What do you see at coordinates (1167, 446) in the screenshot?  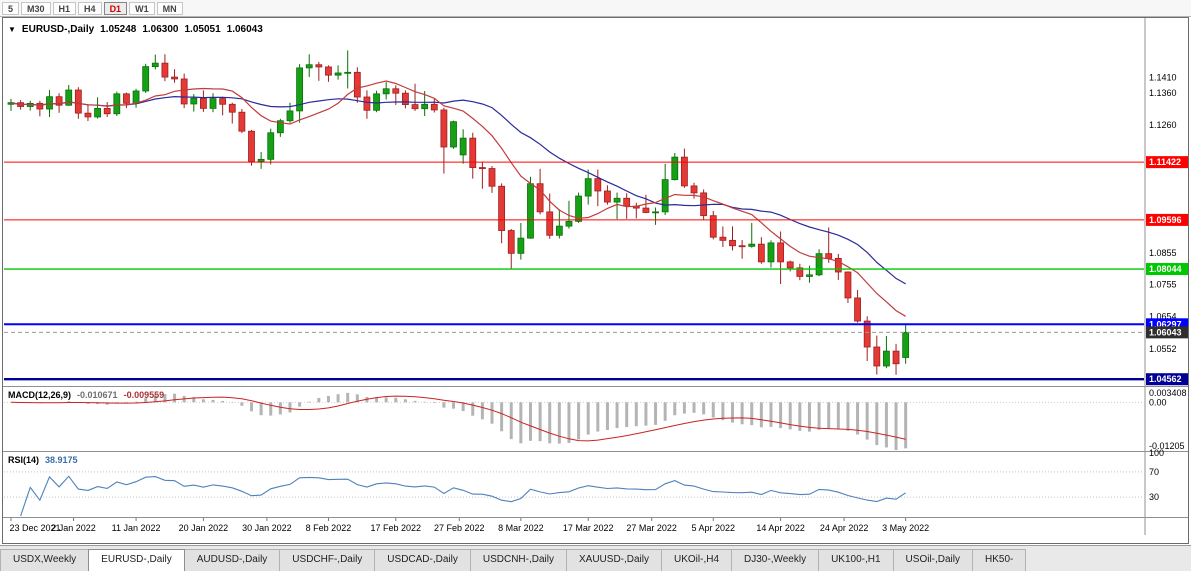 I see `svg-text: -0.01205` at bounding box center [1167, 446].